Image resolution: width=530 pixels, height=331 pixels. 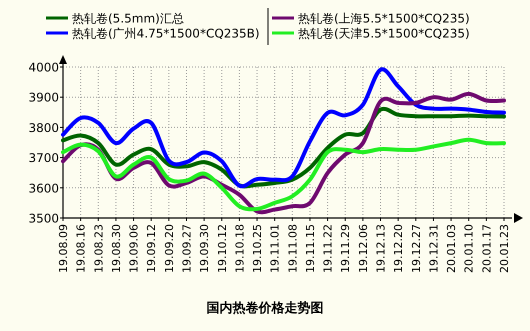 What do you see at coordinates (433, 248) in the screenshot?
I see `x-tick-label: 19.12.31` at bounding box center [433, 248].